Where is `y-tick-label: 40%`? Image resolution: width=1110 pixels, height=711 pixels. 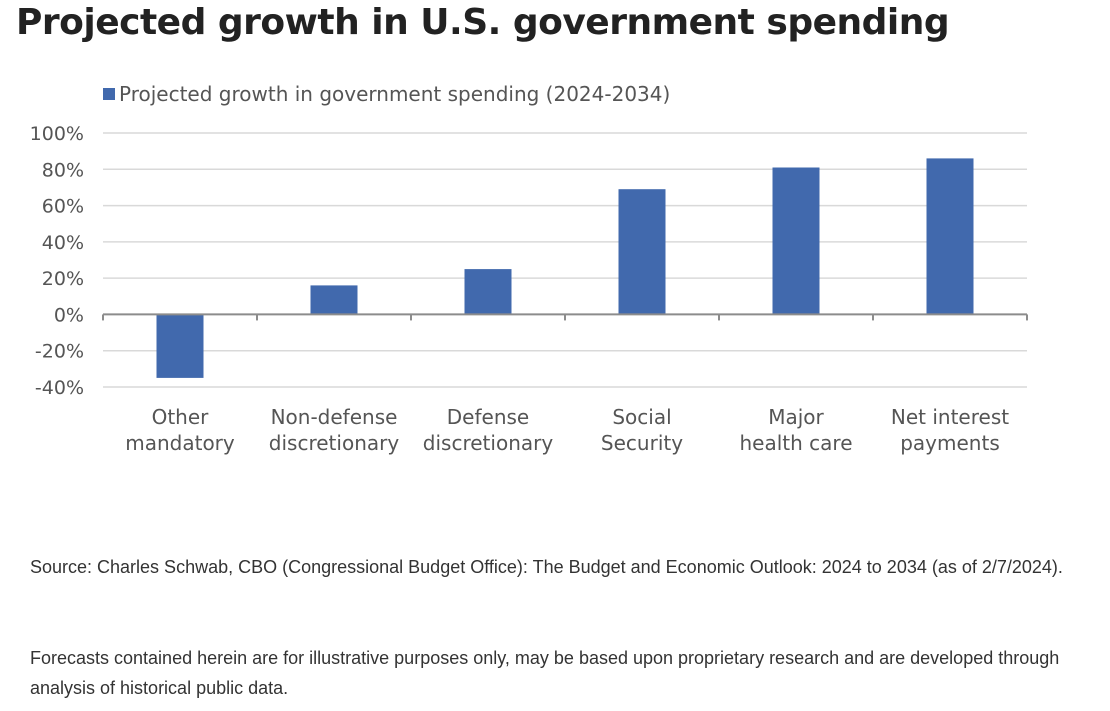
y-tick-label: 40% is located at coordinates (63, 243).